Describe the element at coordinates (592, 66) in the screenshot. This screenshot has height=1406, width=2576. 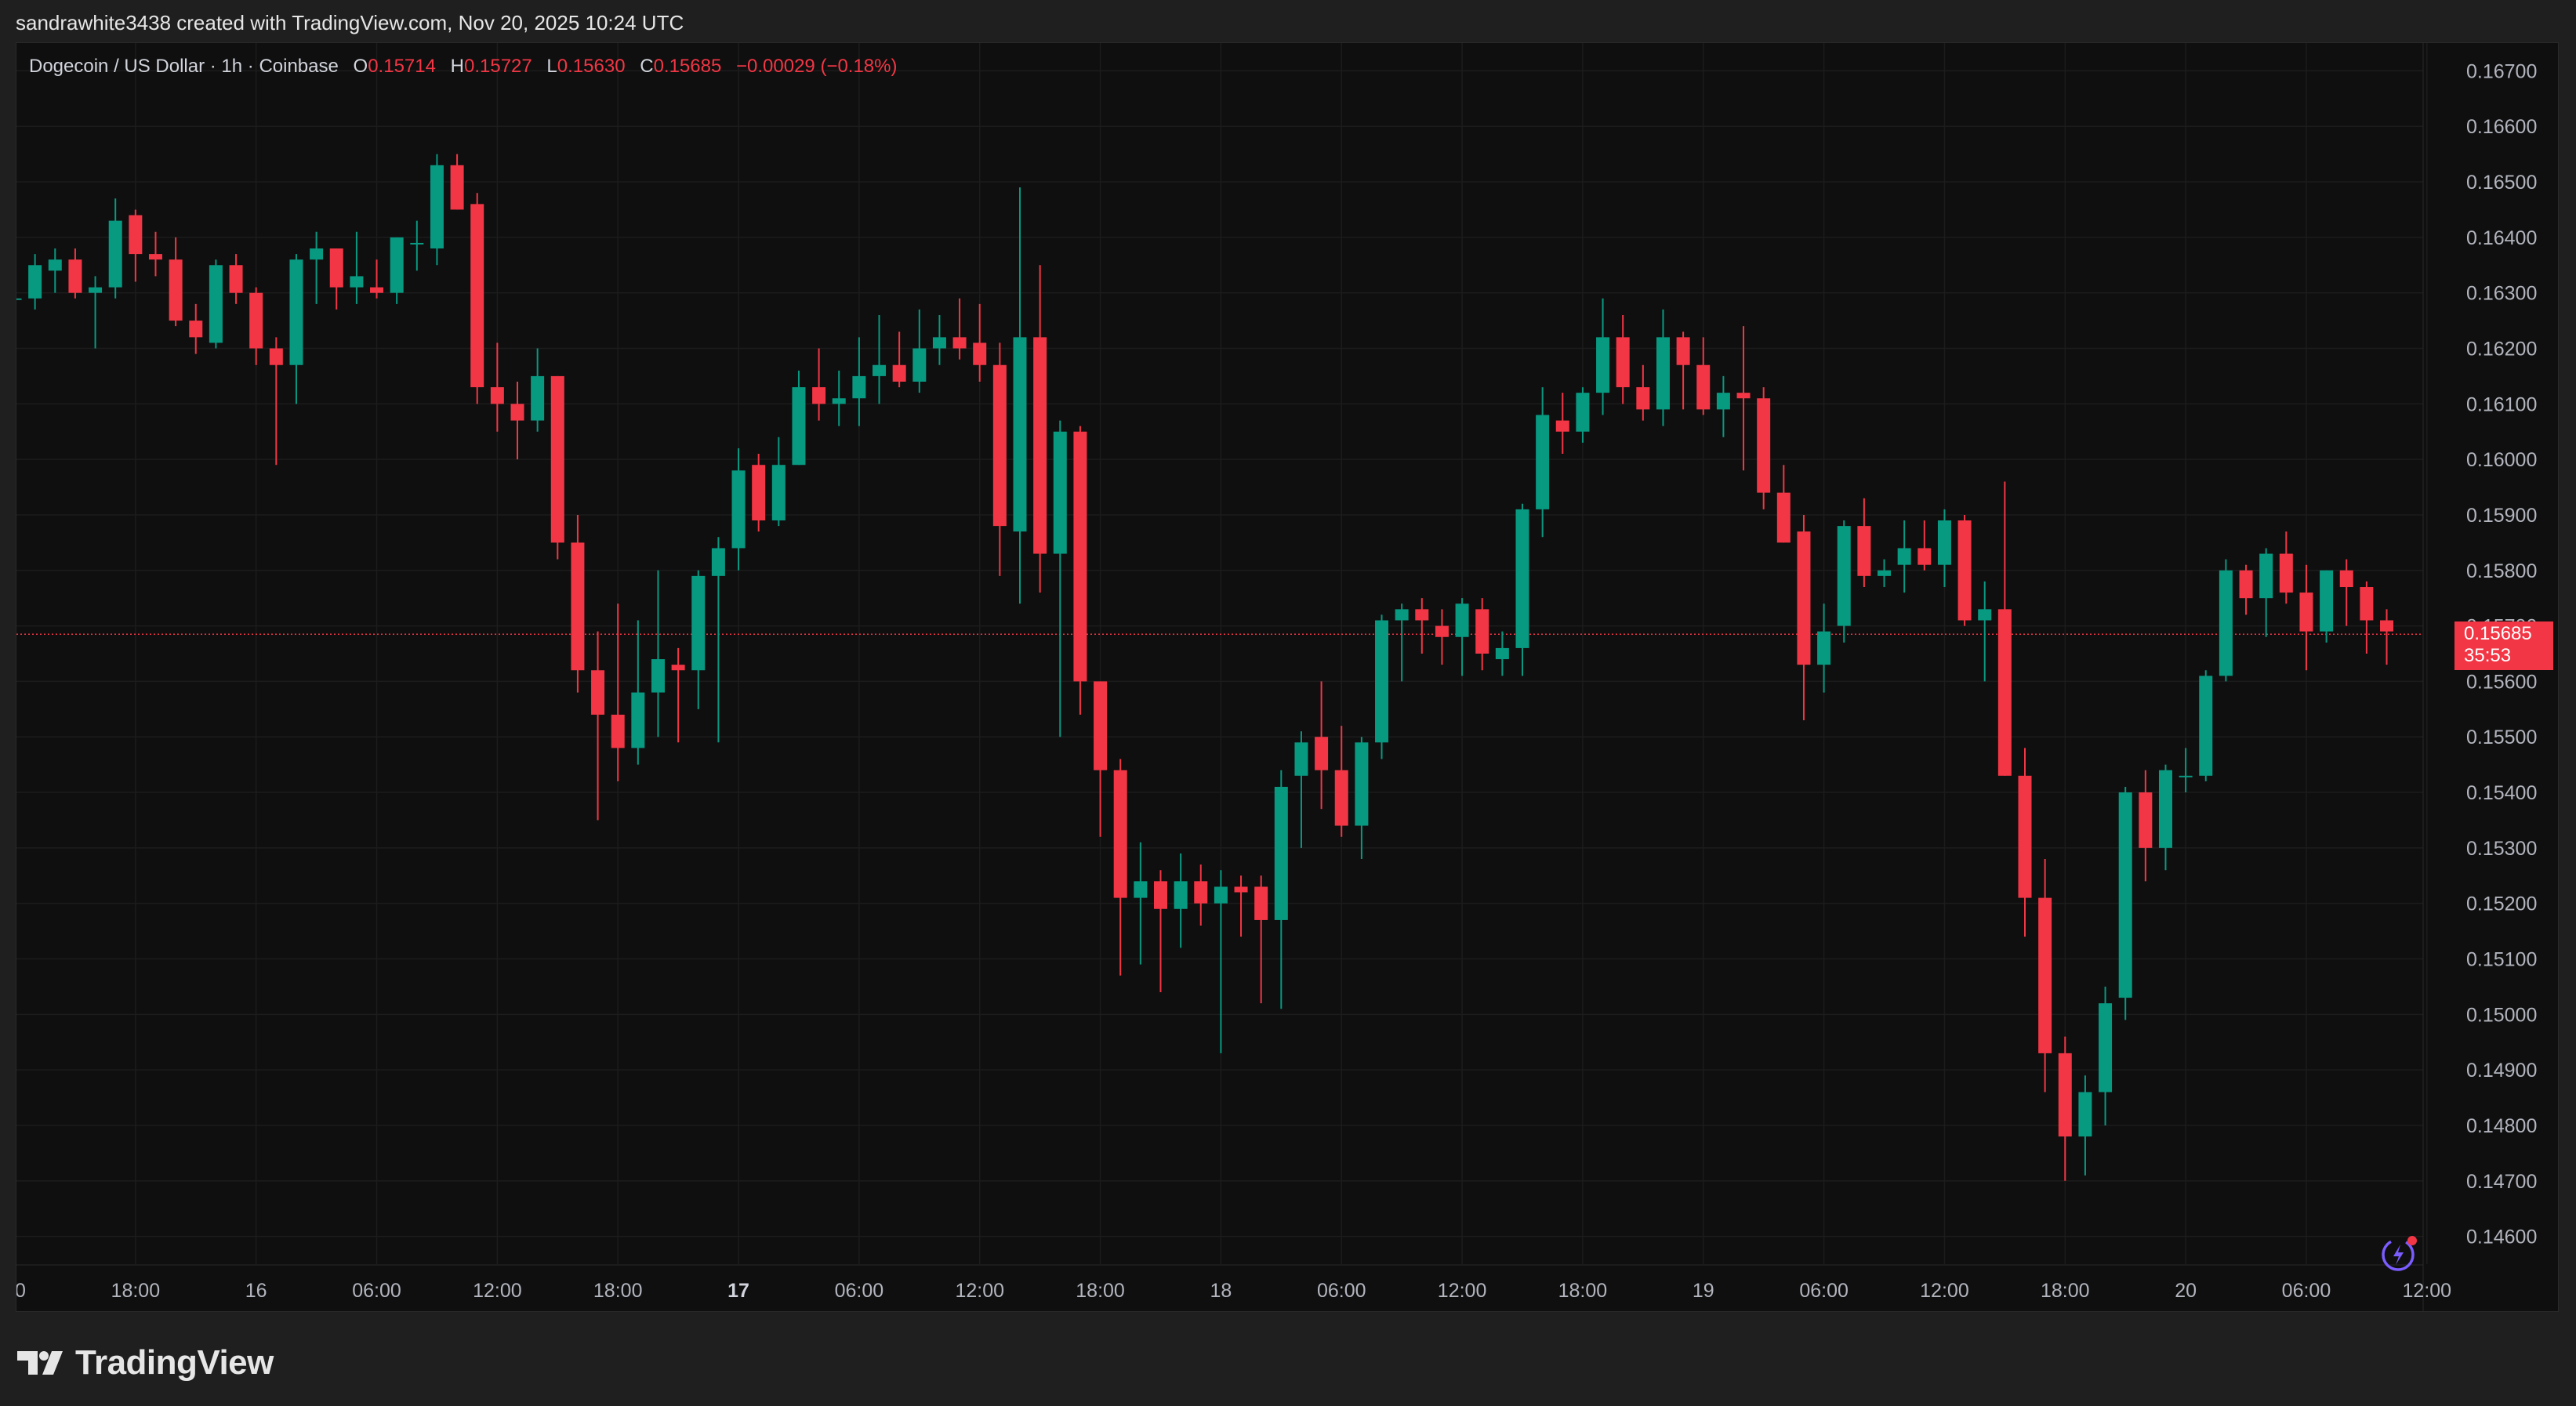
I see `low-value: 0.15630` at that location.